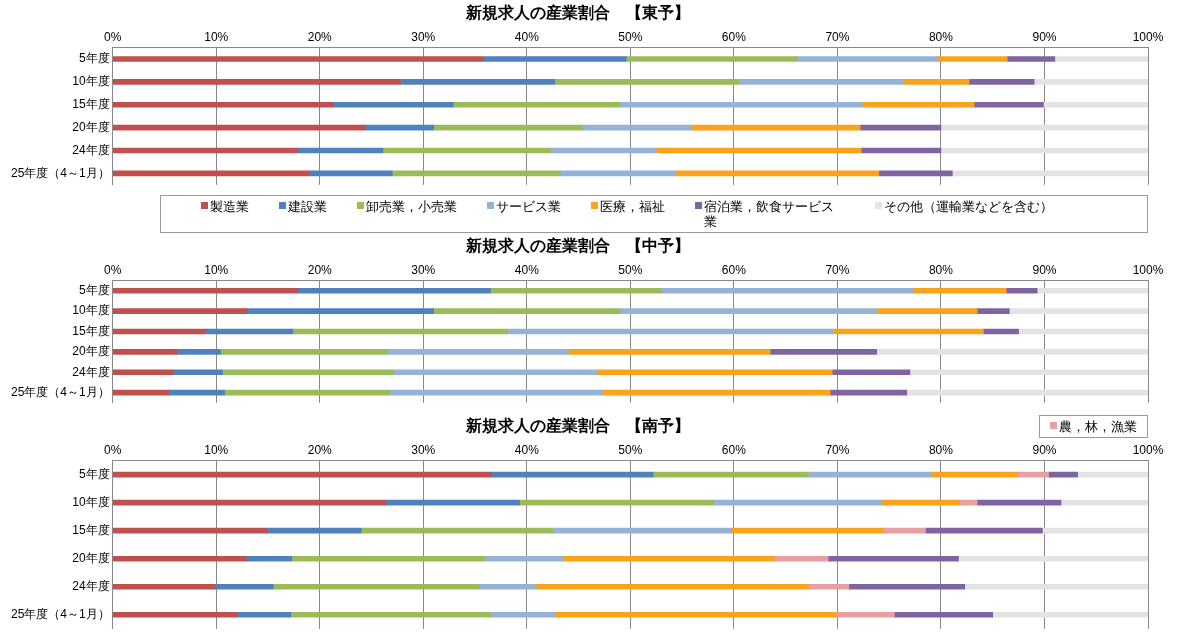 The image size is (1184, 639). Describe the element at coordinates (1098, 426) in the screenshot. I see `legend-label: 農，林，漁業` at that location.